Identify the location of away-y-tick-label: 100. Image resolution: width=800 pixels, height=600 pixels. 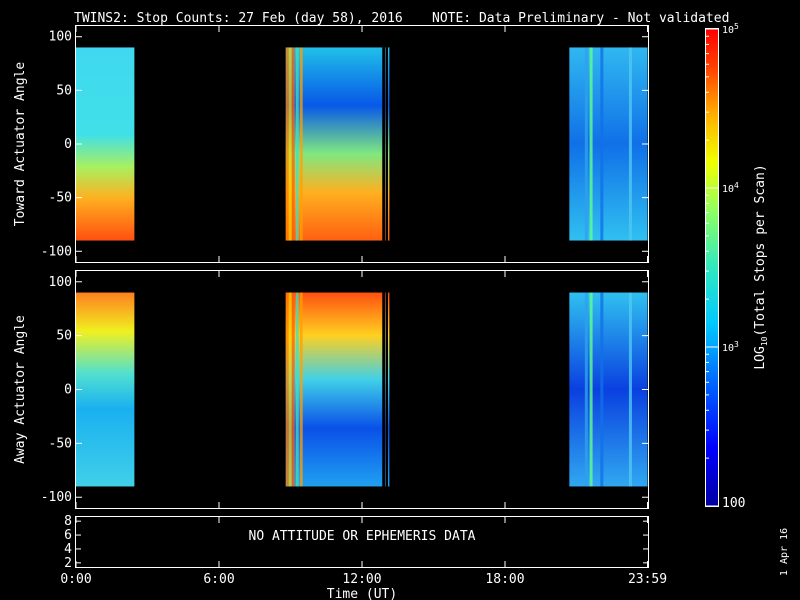
(60, 282).